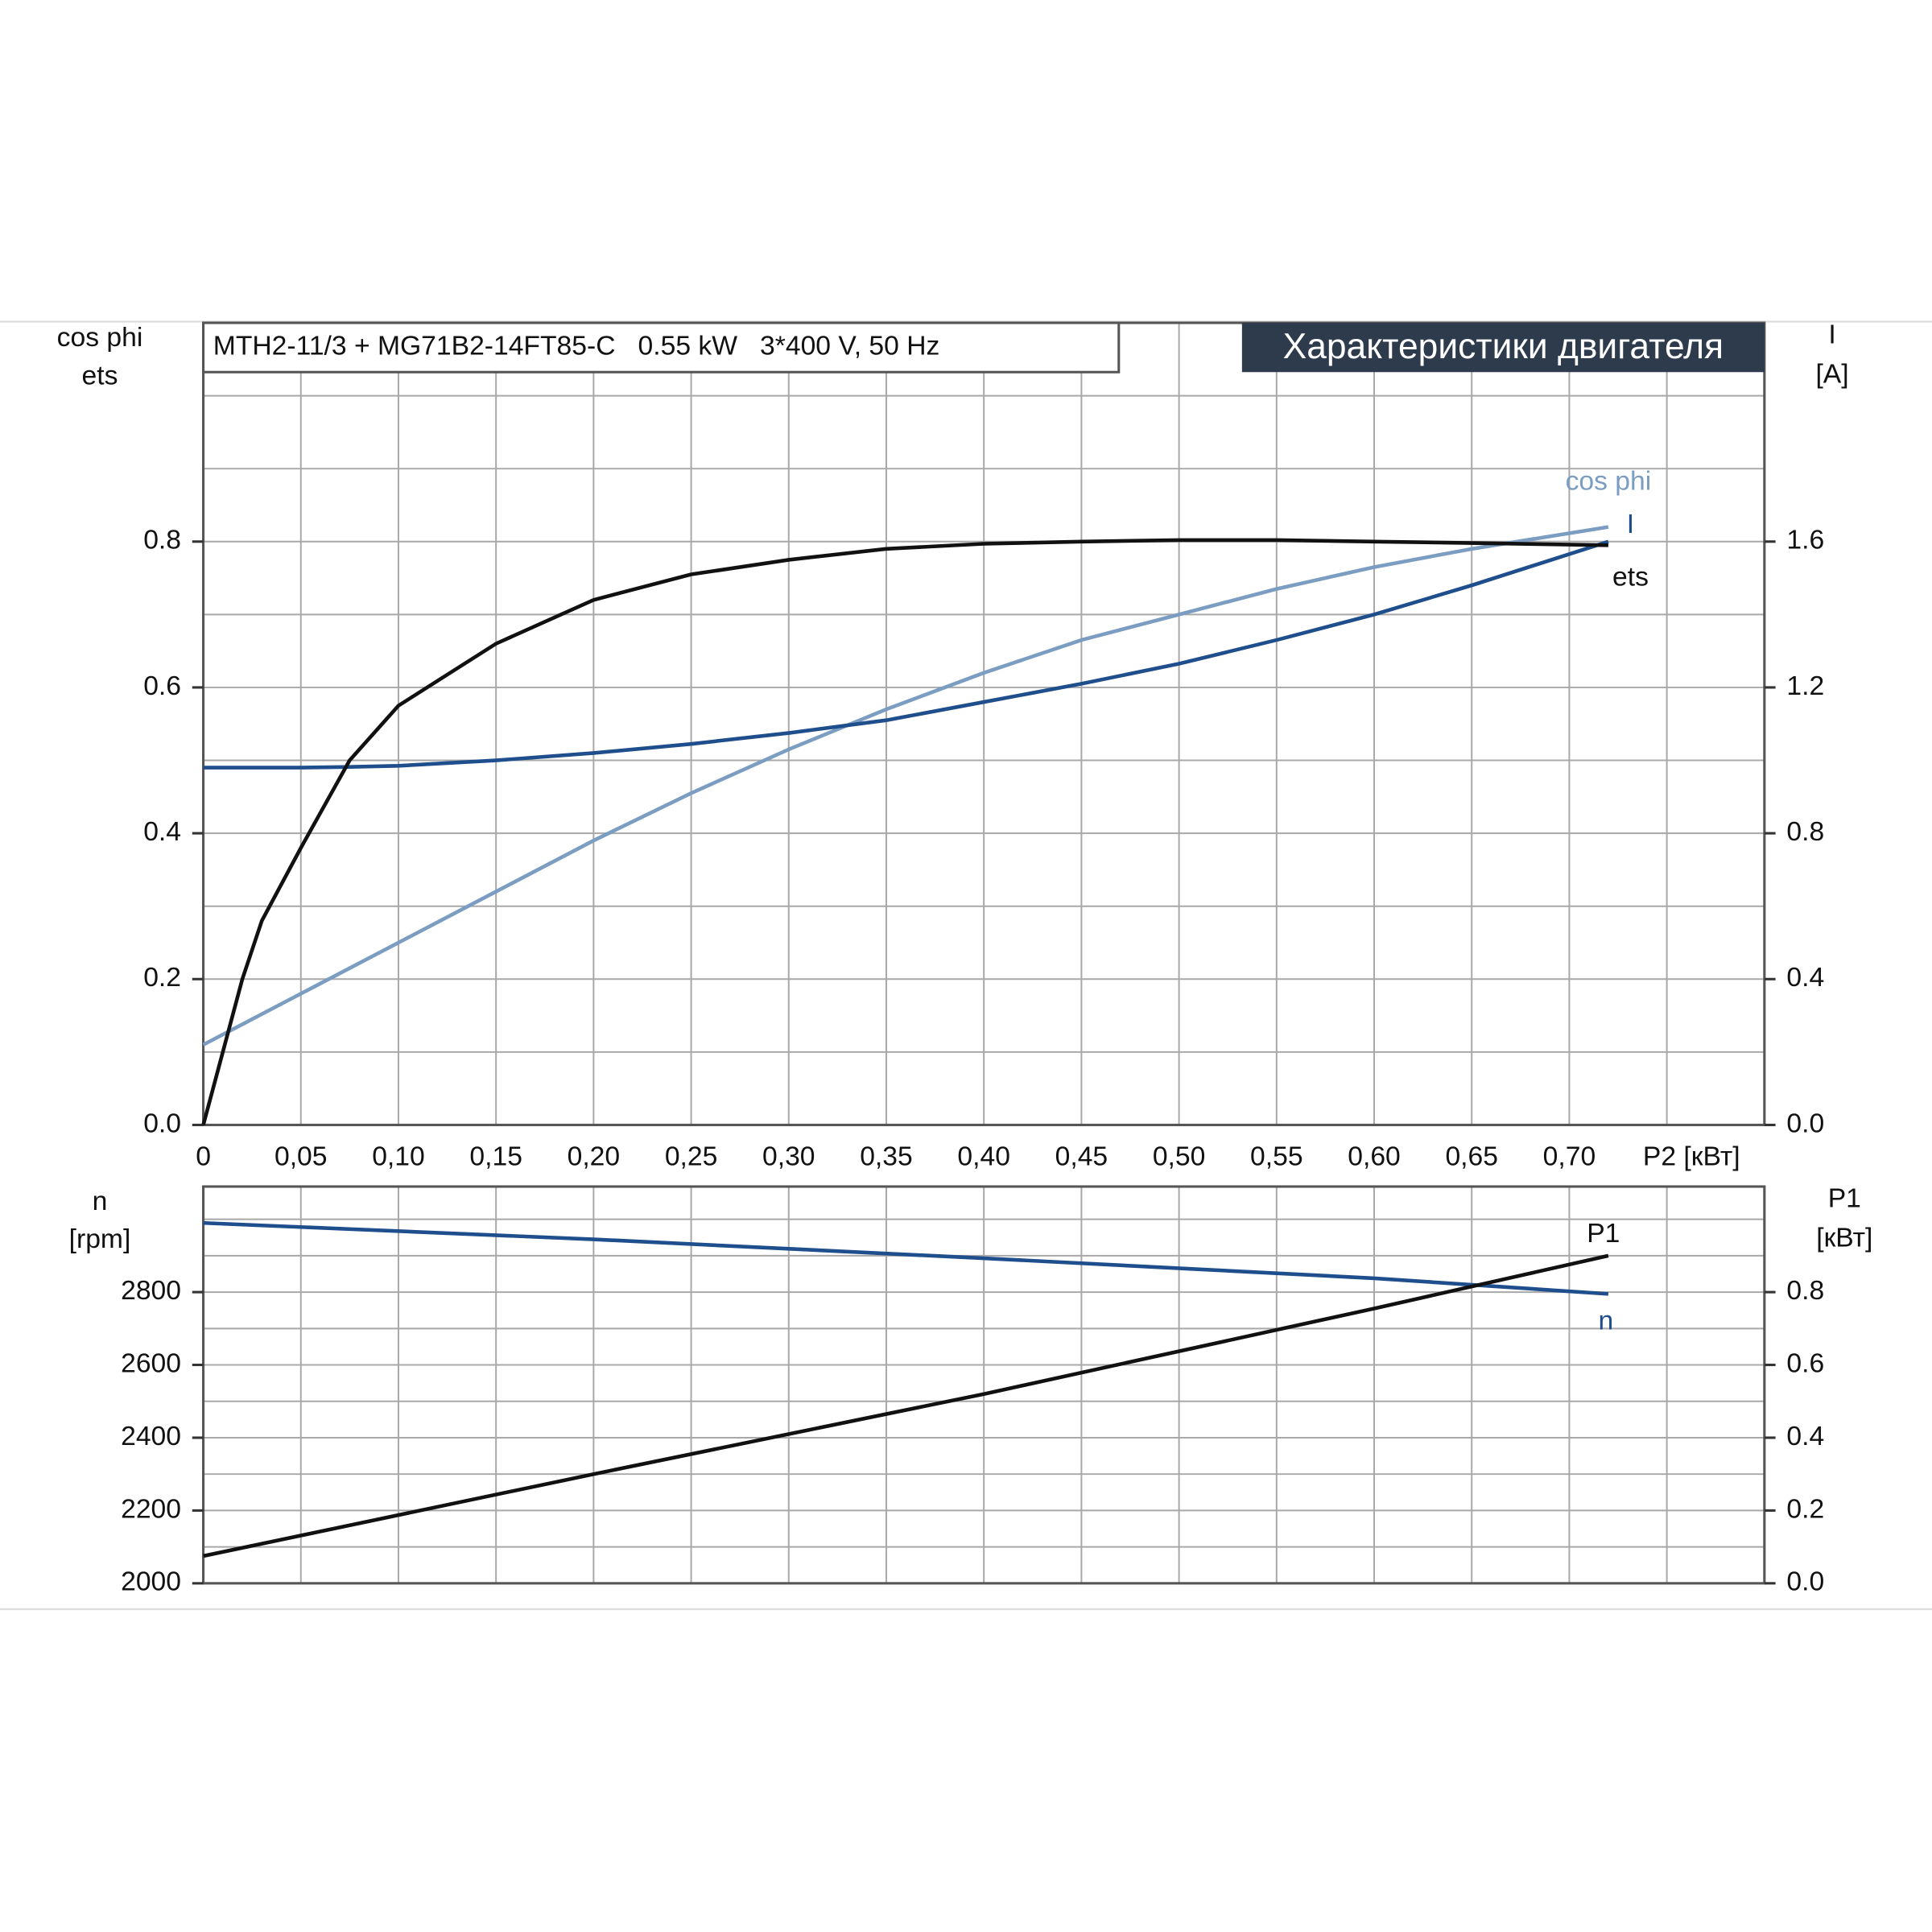  Describe the element at coordinates (1691, 1157) in the screenshot. I see `x-axis-label: P2 [кВт]` at that location.